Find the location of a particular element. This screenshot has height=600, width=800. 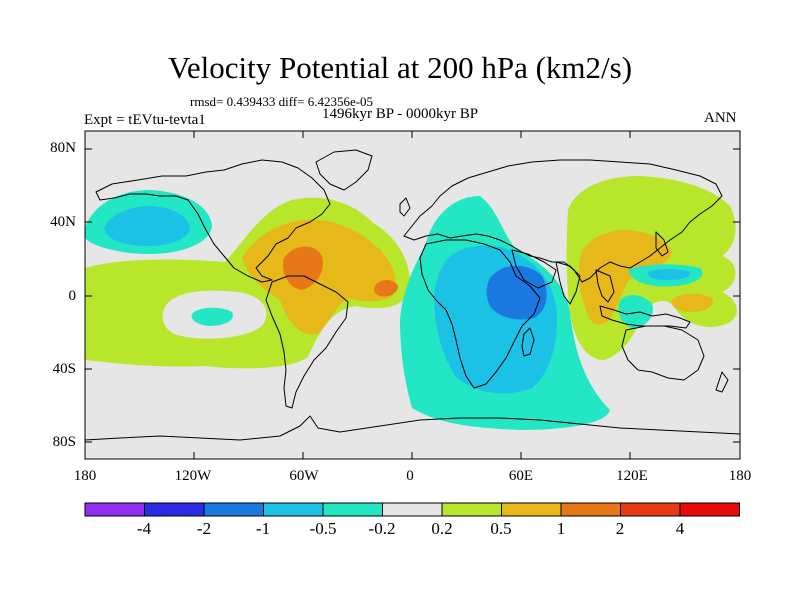

coast-australia is located at coordinates (663, 353).